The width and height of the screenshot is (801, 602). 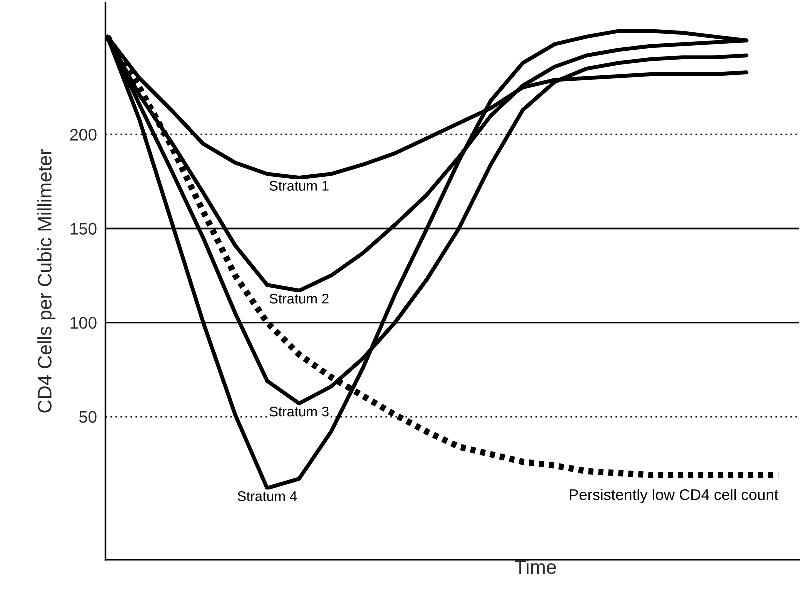 What do you see at coordinates (47, 281) in the screenshot?
I see `y-axis-title: CD4 Cells per Cubic Millimeter` at bounding box center [47, 281].